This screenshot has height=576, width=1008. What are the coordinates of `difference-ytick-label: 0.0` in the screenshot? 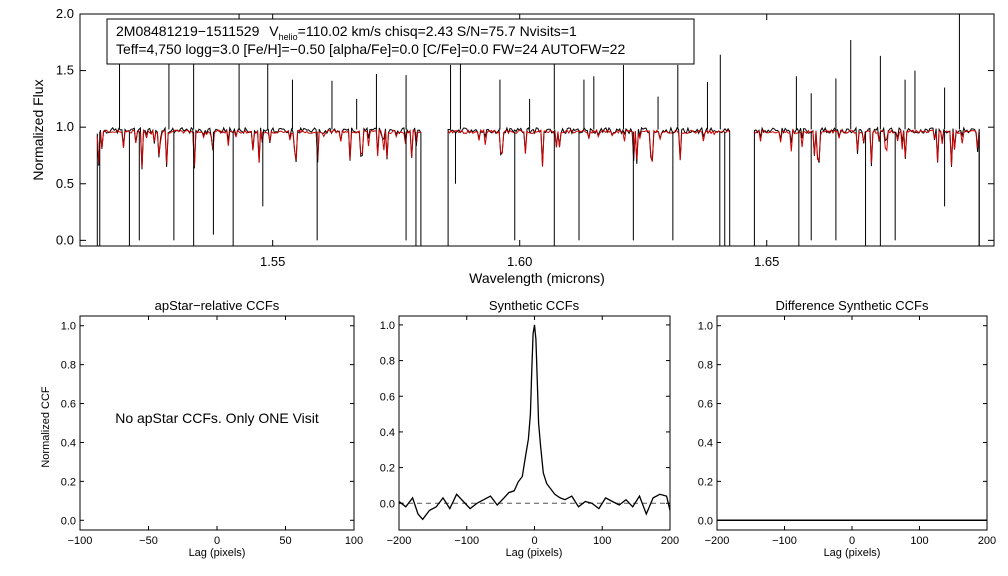 It's located at (705, 521).